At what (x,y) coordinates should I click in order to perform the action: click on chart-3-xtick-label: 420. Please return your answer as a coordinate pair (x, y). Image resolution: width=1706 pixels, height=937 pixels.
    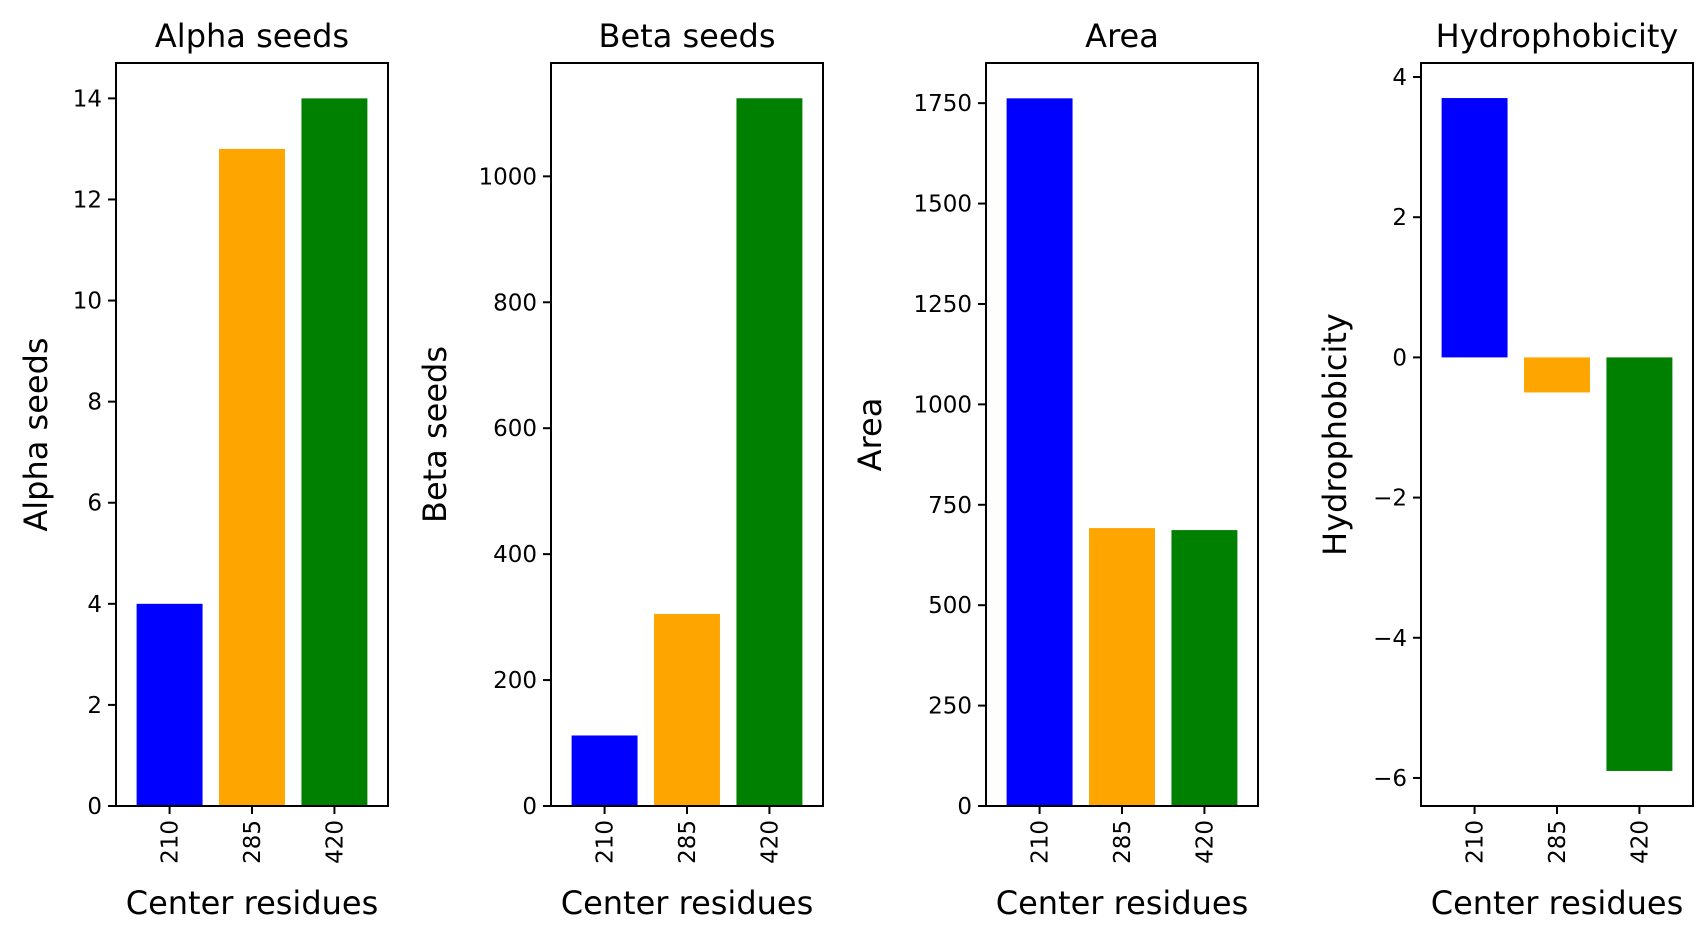
    Looking at the image, I should click on (1205, 842).